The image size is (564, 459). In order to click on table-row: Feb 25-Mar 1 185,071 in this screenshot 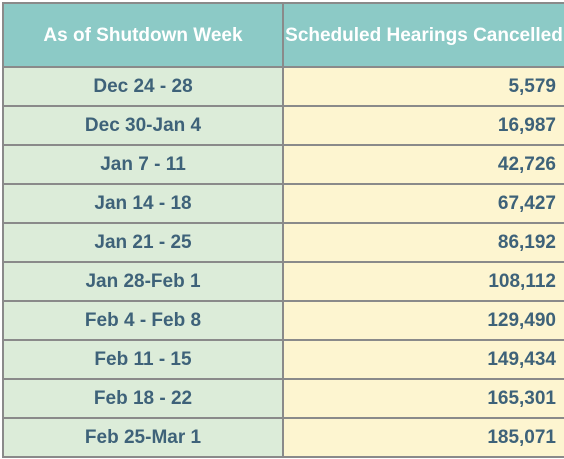, I will do `click(283, 437)`.